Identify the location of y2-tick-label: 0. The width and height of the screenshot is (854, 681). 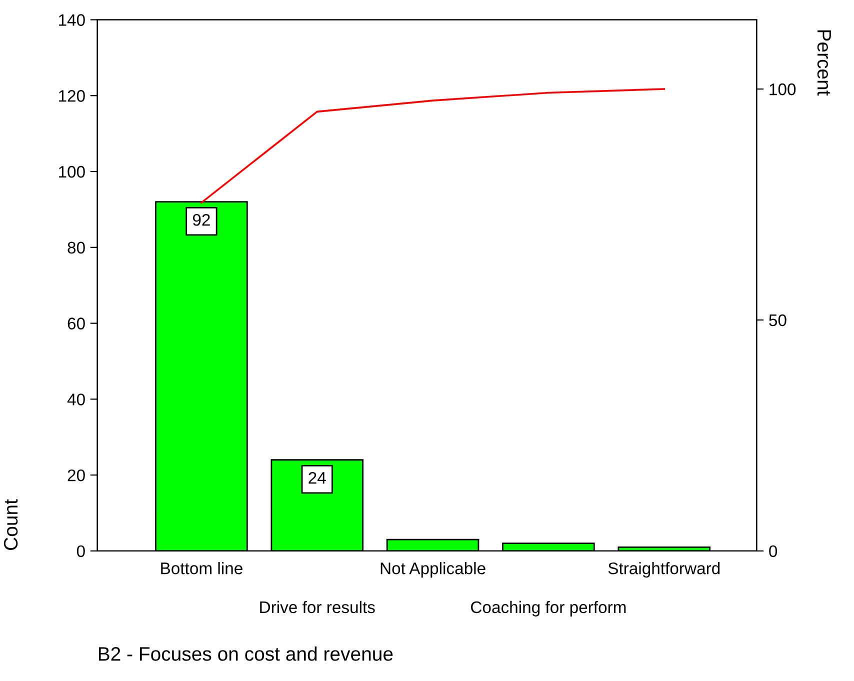
(773, 551).